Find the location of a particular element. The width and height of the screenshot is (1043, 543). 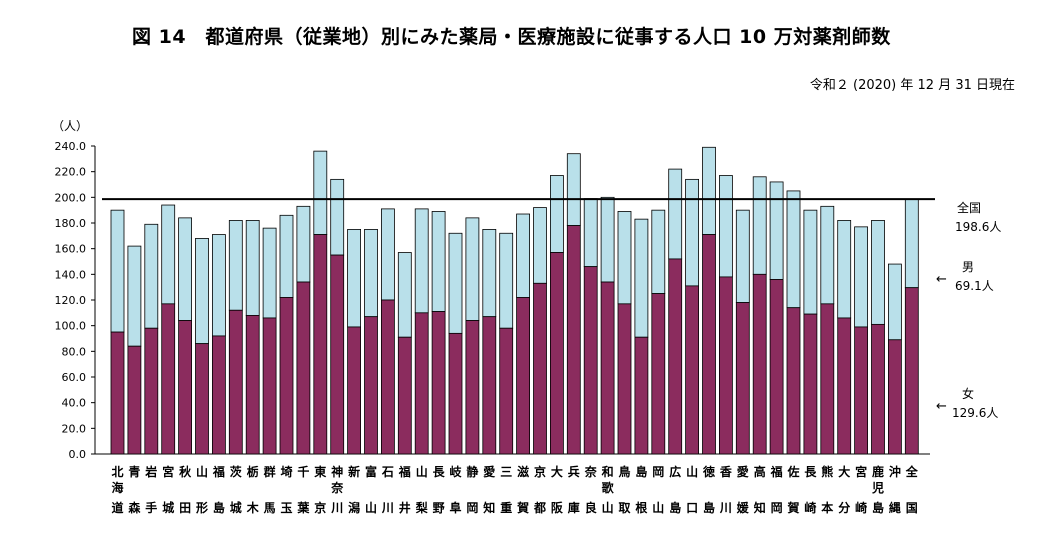

x-category-label: 宮 is located at coordinates (861, 471).